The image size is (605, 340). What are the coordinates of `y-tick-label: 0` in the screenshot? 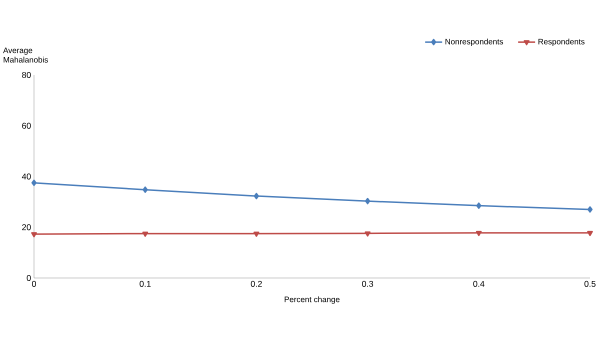 It's located at (28, 278).